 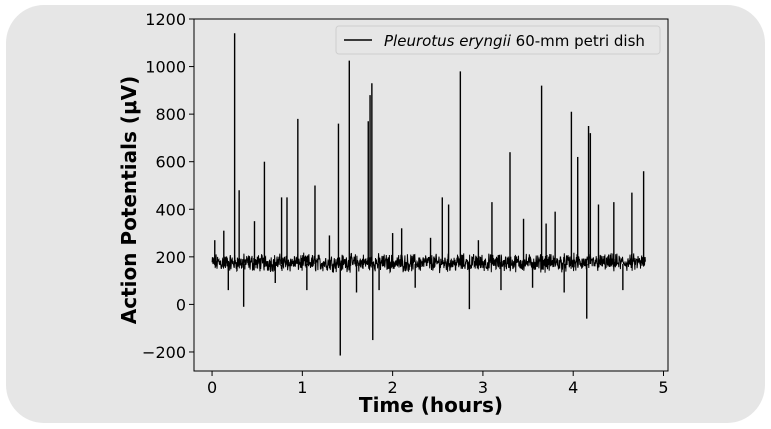 I want to click on y-tick-label: 200, so click(x=170, y=257).